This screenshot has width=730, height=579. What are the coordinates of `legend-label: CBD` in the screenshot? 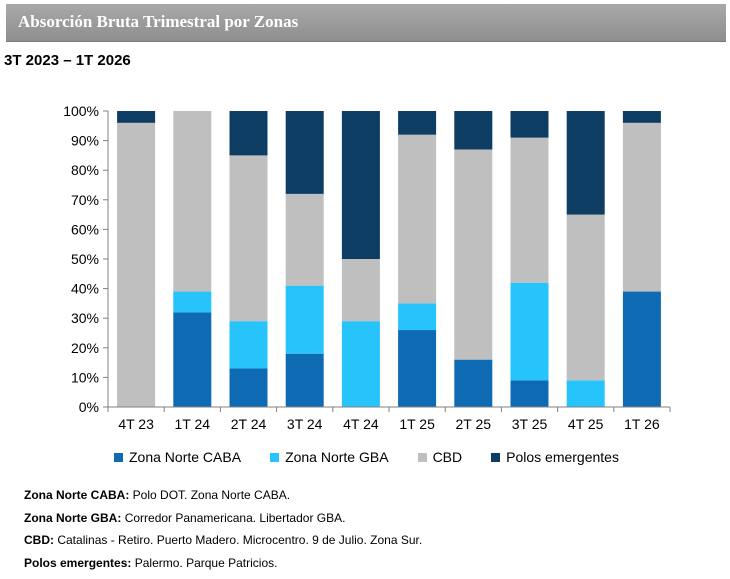 It's located at (447, 457).